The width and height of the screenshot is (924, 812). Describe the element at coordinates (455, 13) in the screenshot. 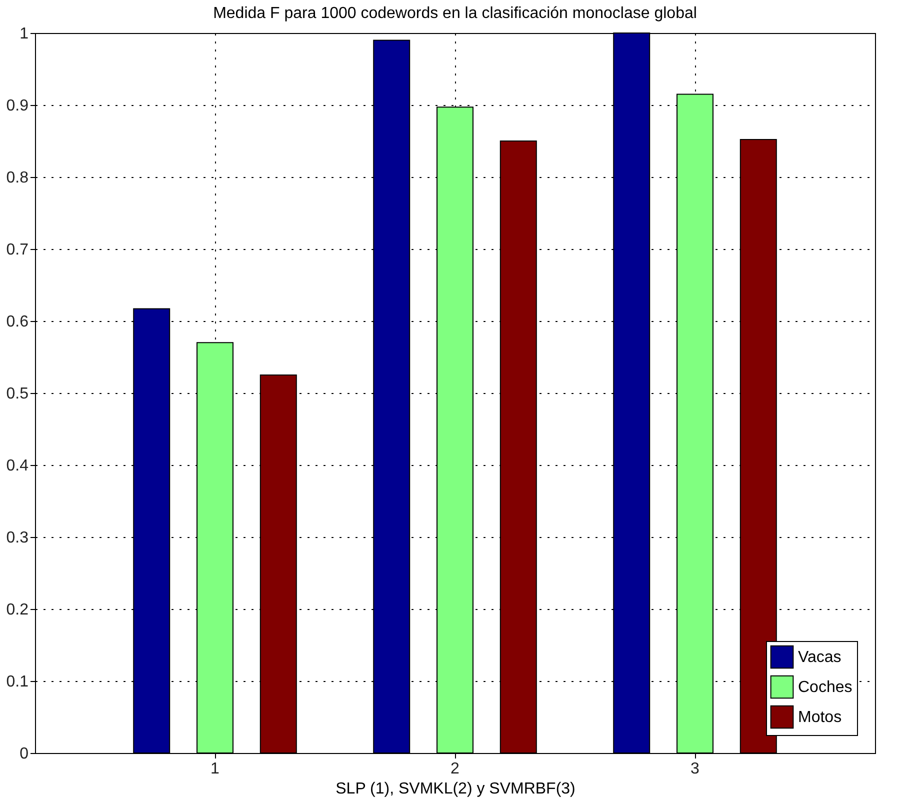

I see `chart-title: Medida F para 1000 codewords en la clasificación monoclase global` at that location.